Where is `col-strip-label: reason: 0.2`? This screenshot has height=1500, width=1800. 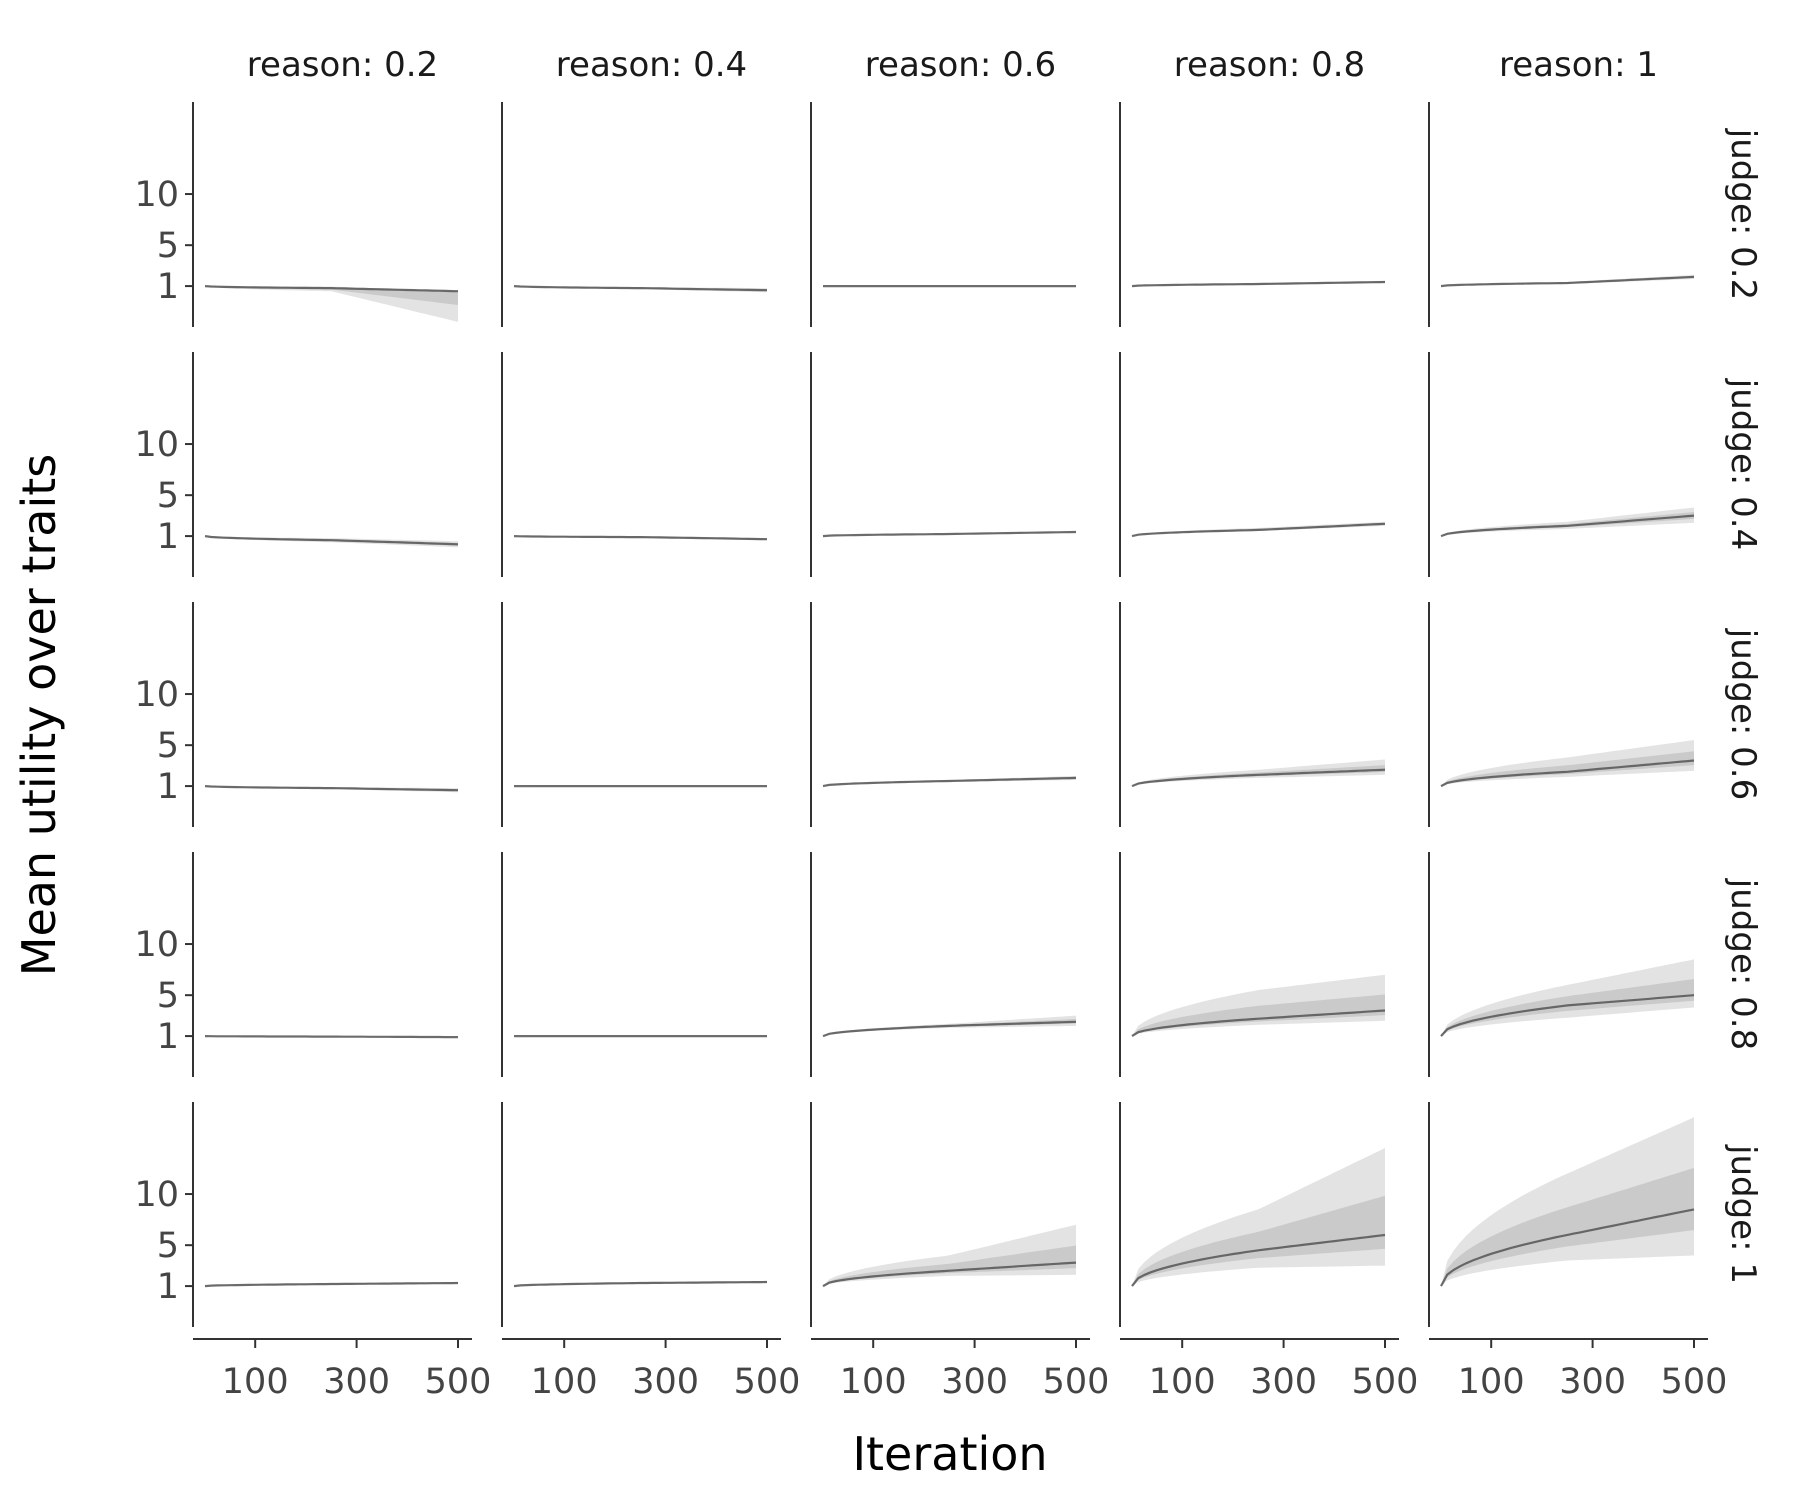 col-strip-label: reason: 0.2 is located at coordinates (342, 65).